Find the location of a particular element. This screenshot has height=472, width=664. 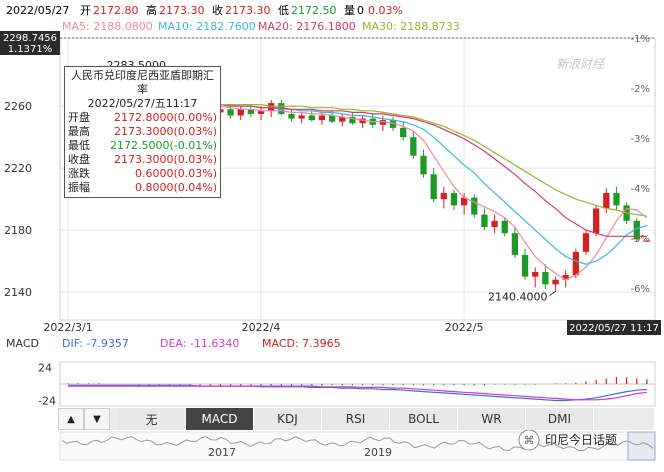

header-close-label: 收 is located at coordinates (217, 10).